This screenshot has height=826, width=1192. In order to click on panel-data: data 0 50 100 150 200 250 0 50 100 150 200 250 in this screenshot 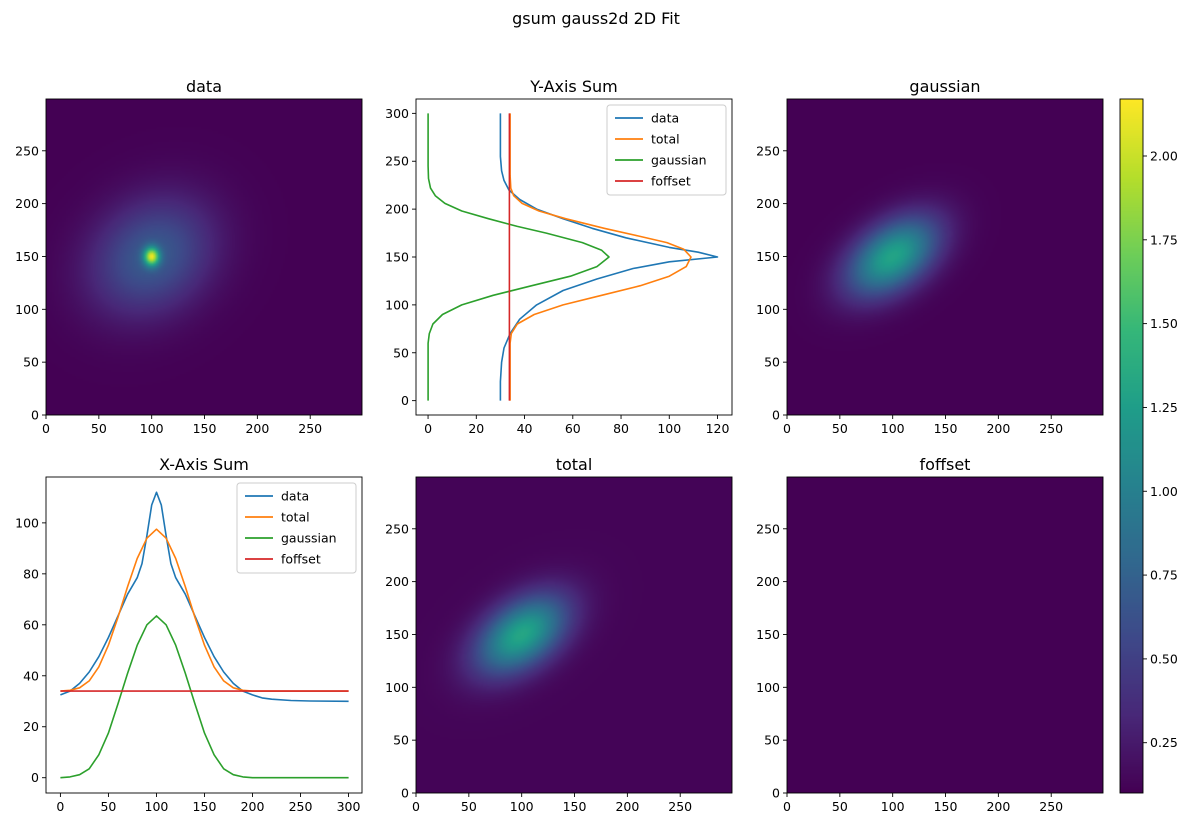, I will do `click(189, 256)`.